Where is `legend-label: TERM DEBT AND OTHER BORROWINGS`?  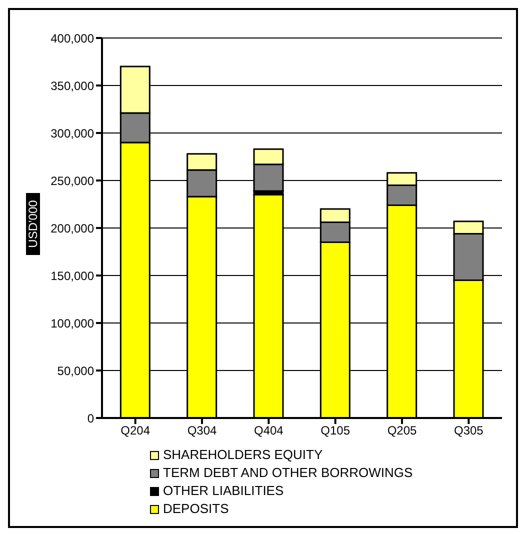 legend-label: TERM DEBT AND OTHER BORROWINGS is located at coordinates (288, 473).